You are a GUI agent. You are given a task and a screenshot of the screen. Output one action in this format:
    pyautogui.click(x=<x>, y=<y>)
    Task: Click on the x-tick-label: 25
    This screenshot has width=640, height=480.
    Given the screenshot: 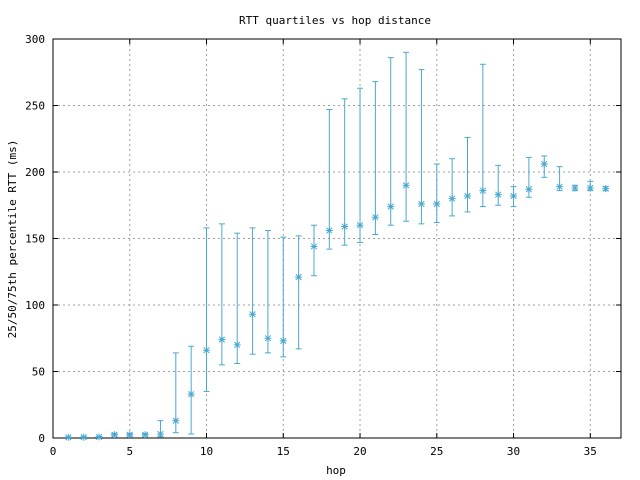 What is the action you would take?
    pyautogui.click(x=436, y=451)
    